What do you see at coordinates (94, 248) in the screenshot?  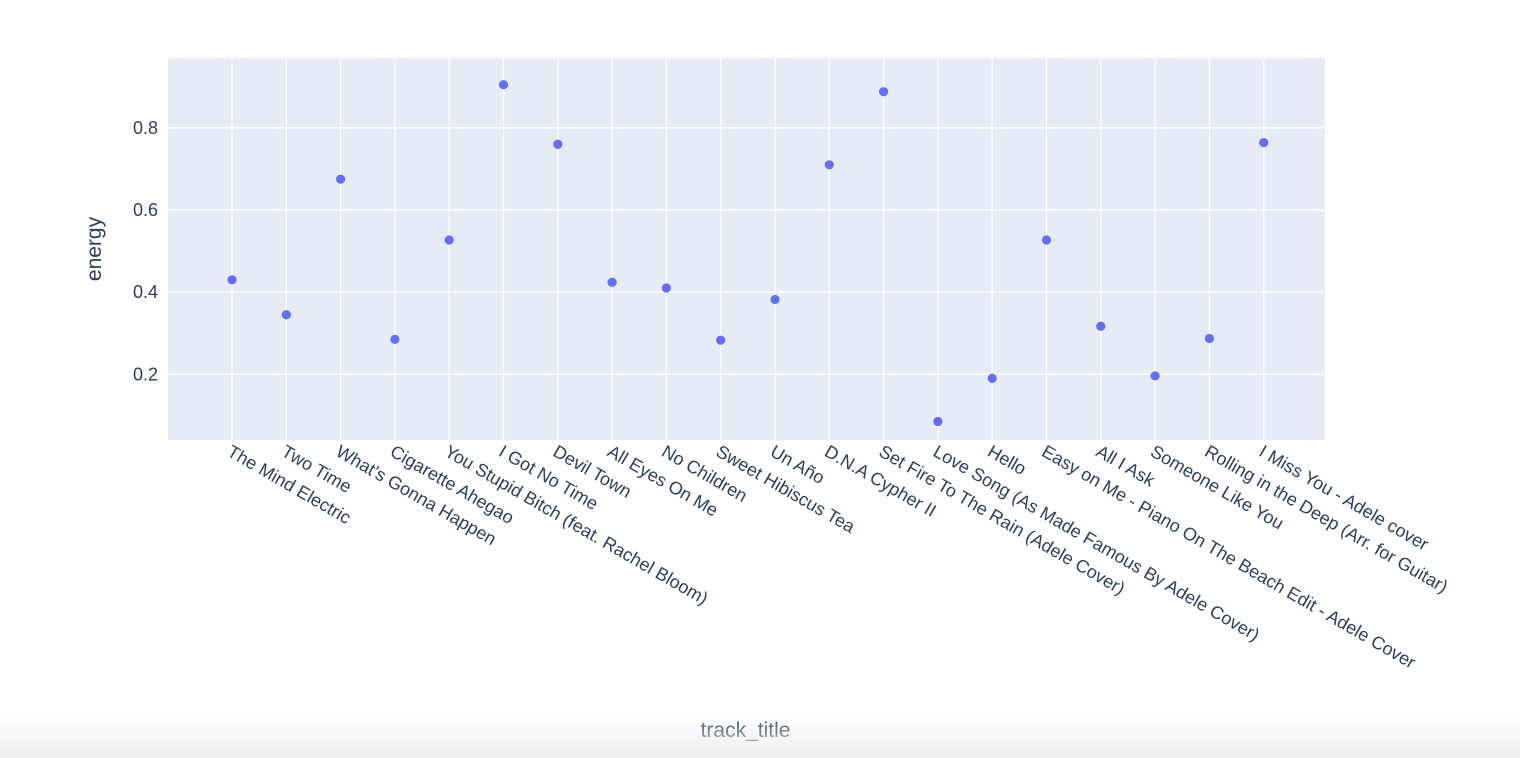 I see `y-axis-title: energy` at bounding box center [94, 248].